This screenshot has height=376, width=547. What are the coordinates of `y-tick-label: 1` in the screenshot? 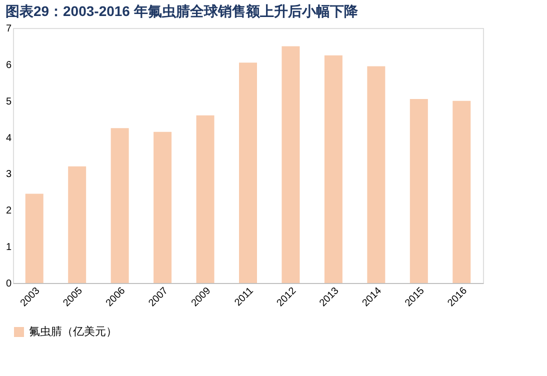 It's located at (9, 248).